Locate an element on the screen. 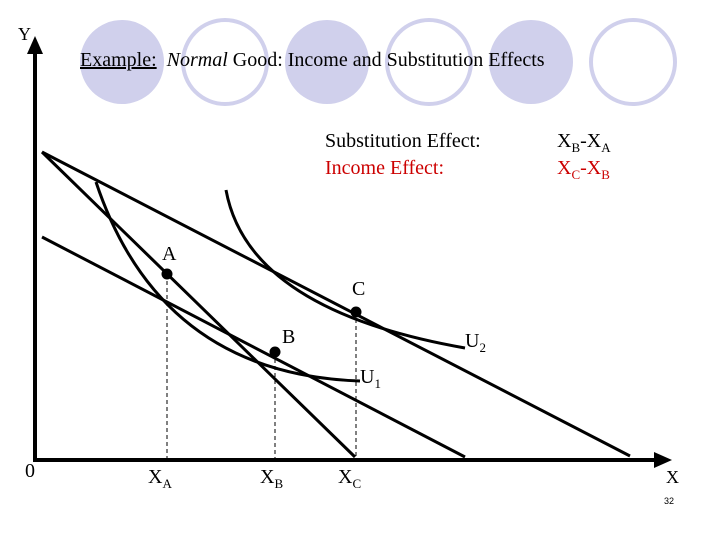 This screenshot has width=720, height=540. curve-u2-label: U2 is located at coordinates (475, 342).